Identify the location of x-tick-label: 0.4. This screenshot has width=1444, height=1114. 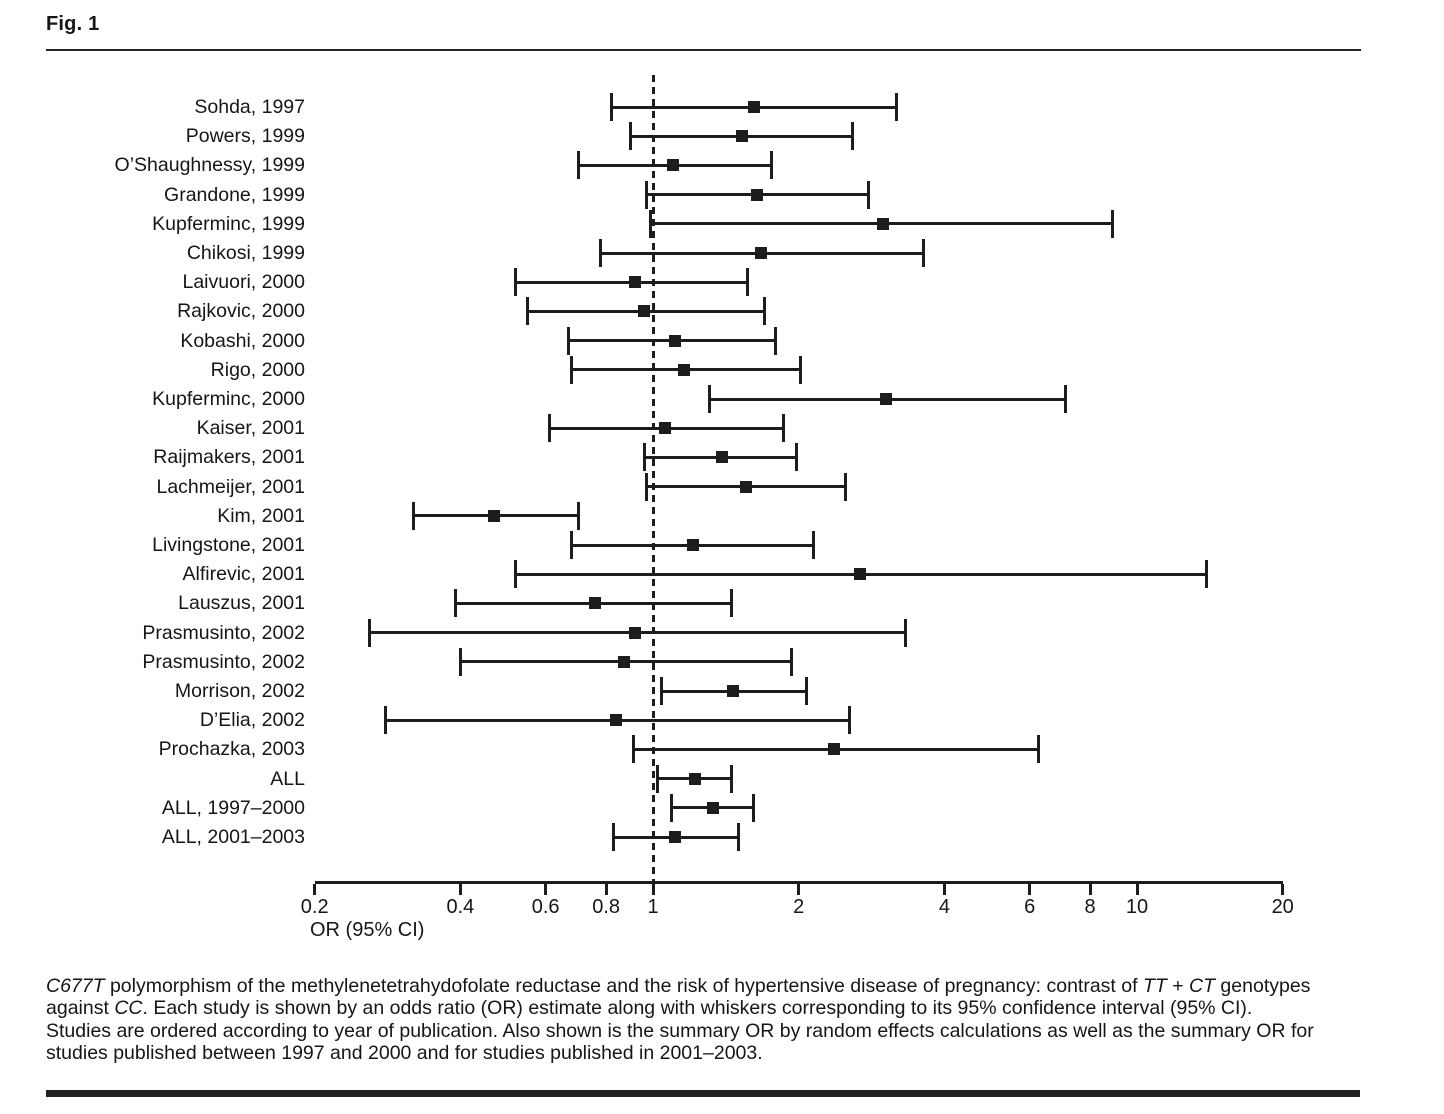
(460, 907).